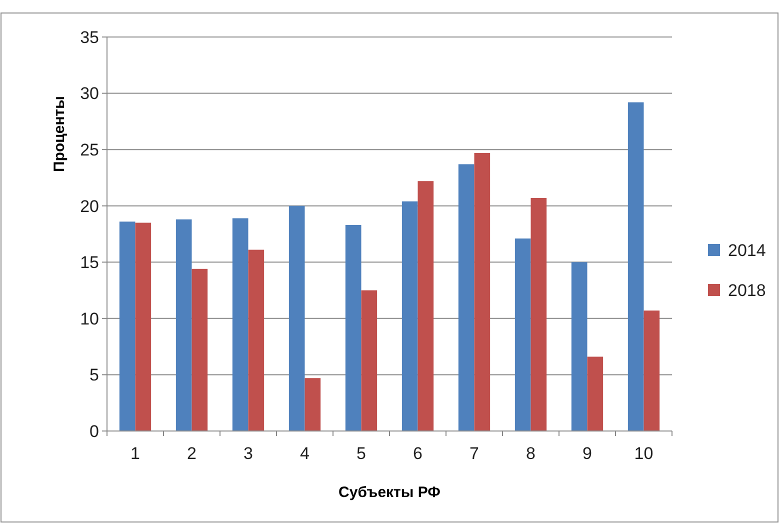  I want to click on x-tick-label: 6, so click(417, 453).